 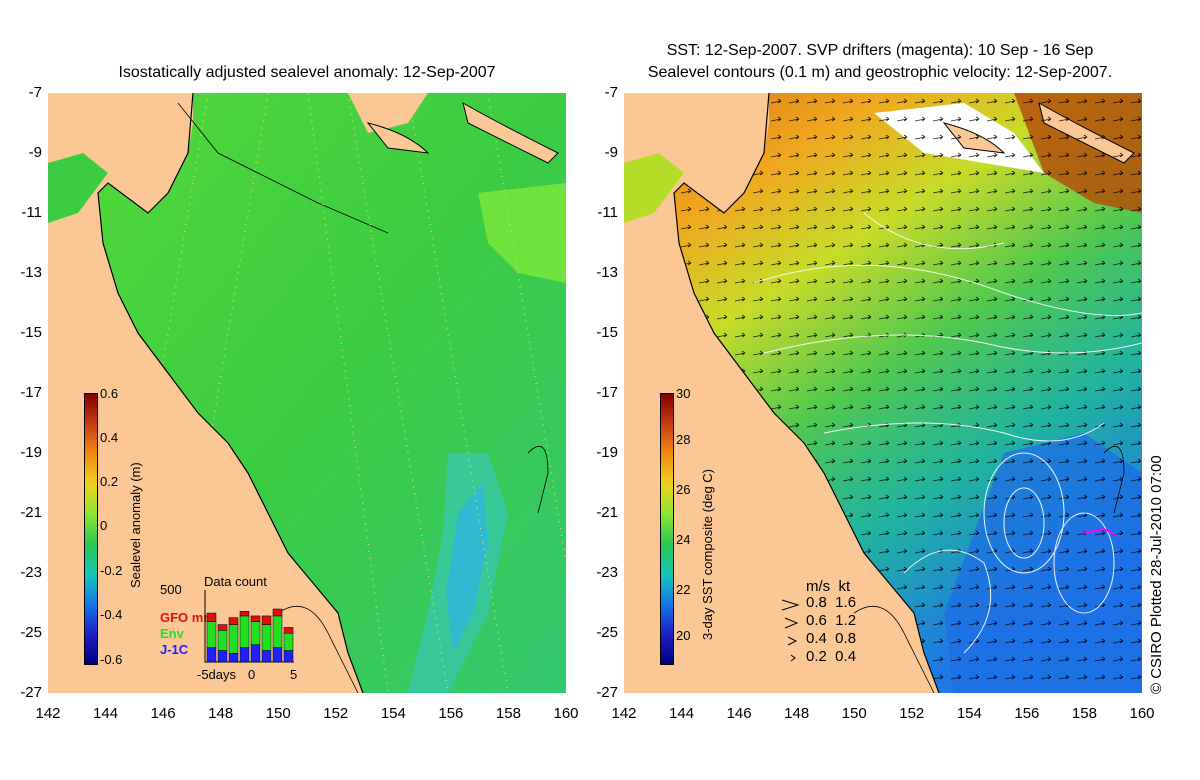 I want to click on left-lon-tick-8: 158, so click(x=508, y=713).